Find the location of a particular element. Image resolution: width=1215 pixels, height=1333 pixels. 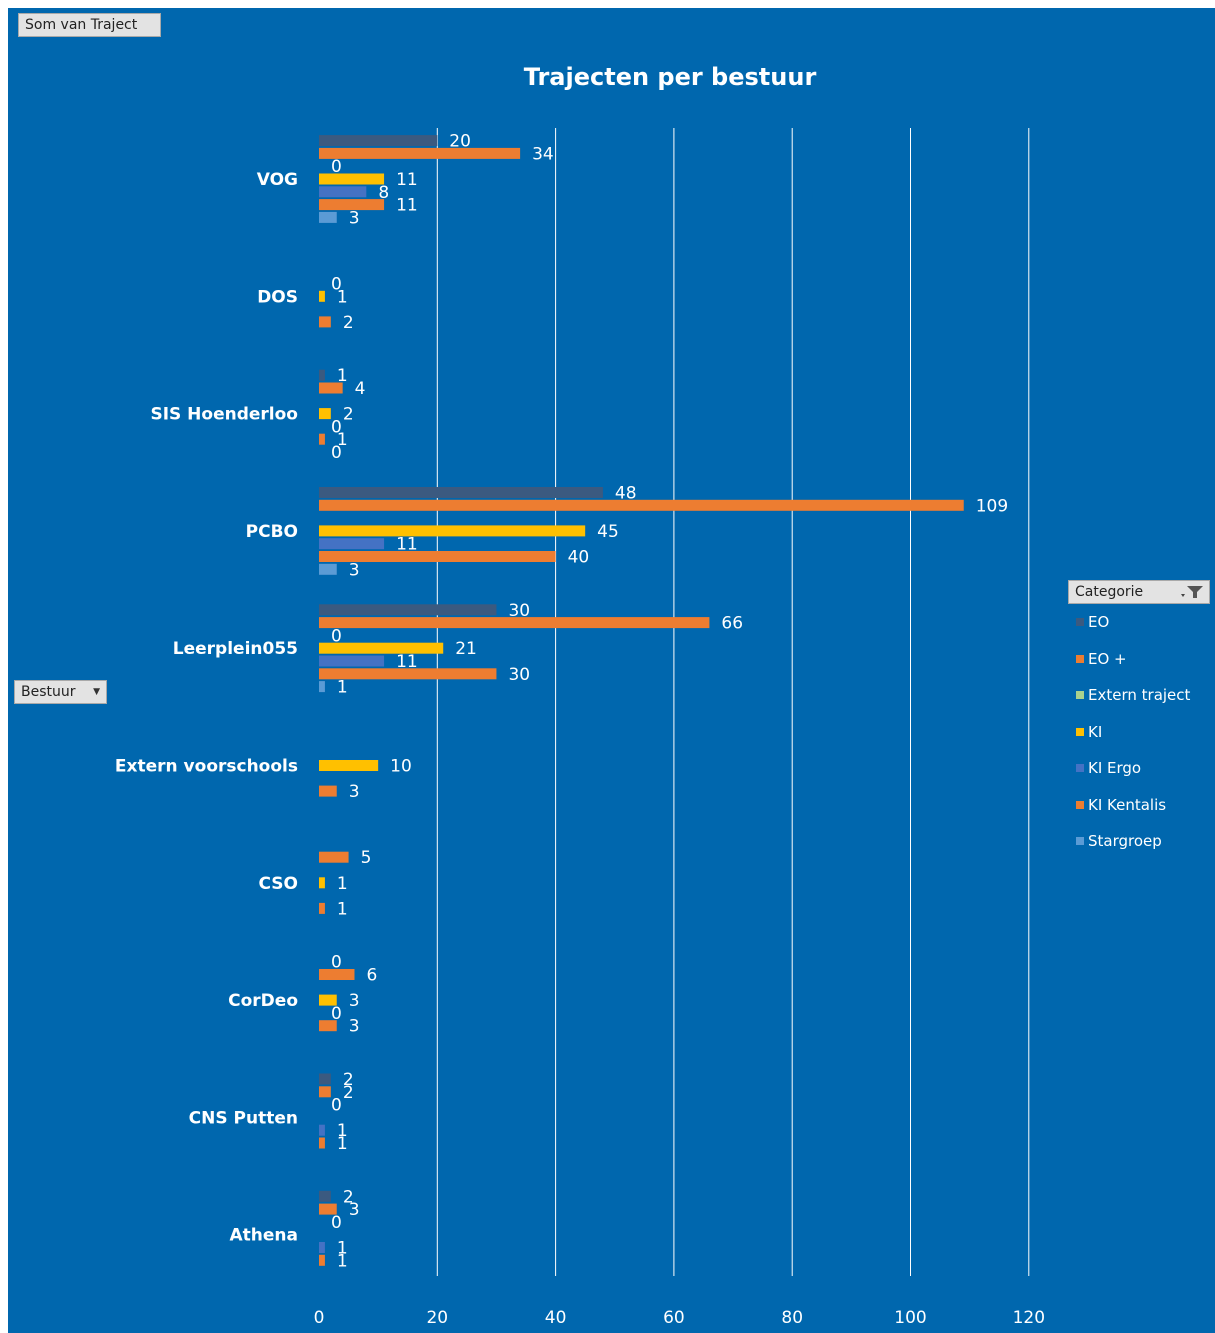

category-label: CorDeo is located at coordinates (263, 1001).